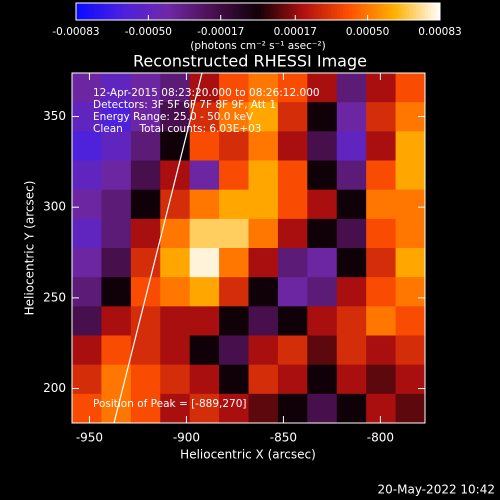 The image size is (500, 500). I want to click on colorbar-label: (photons cm⁻² s⁻¹ asec⁻²), so click(257, 46).